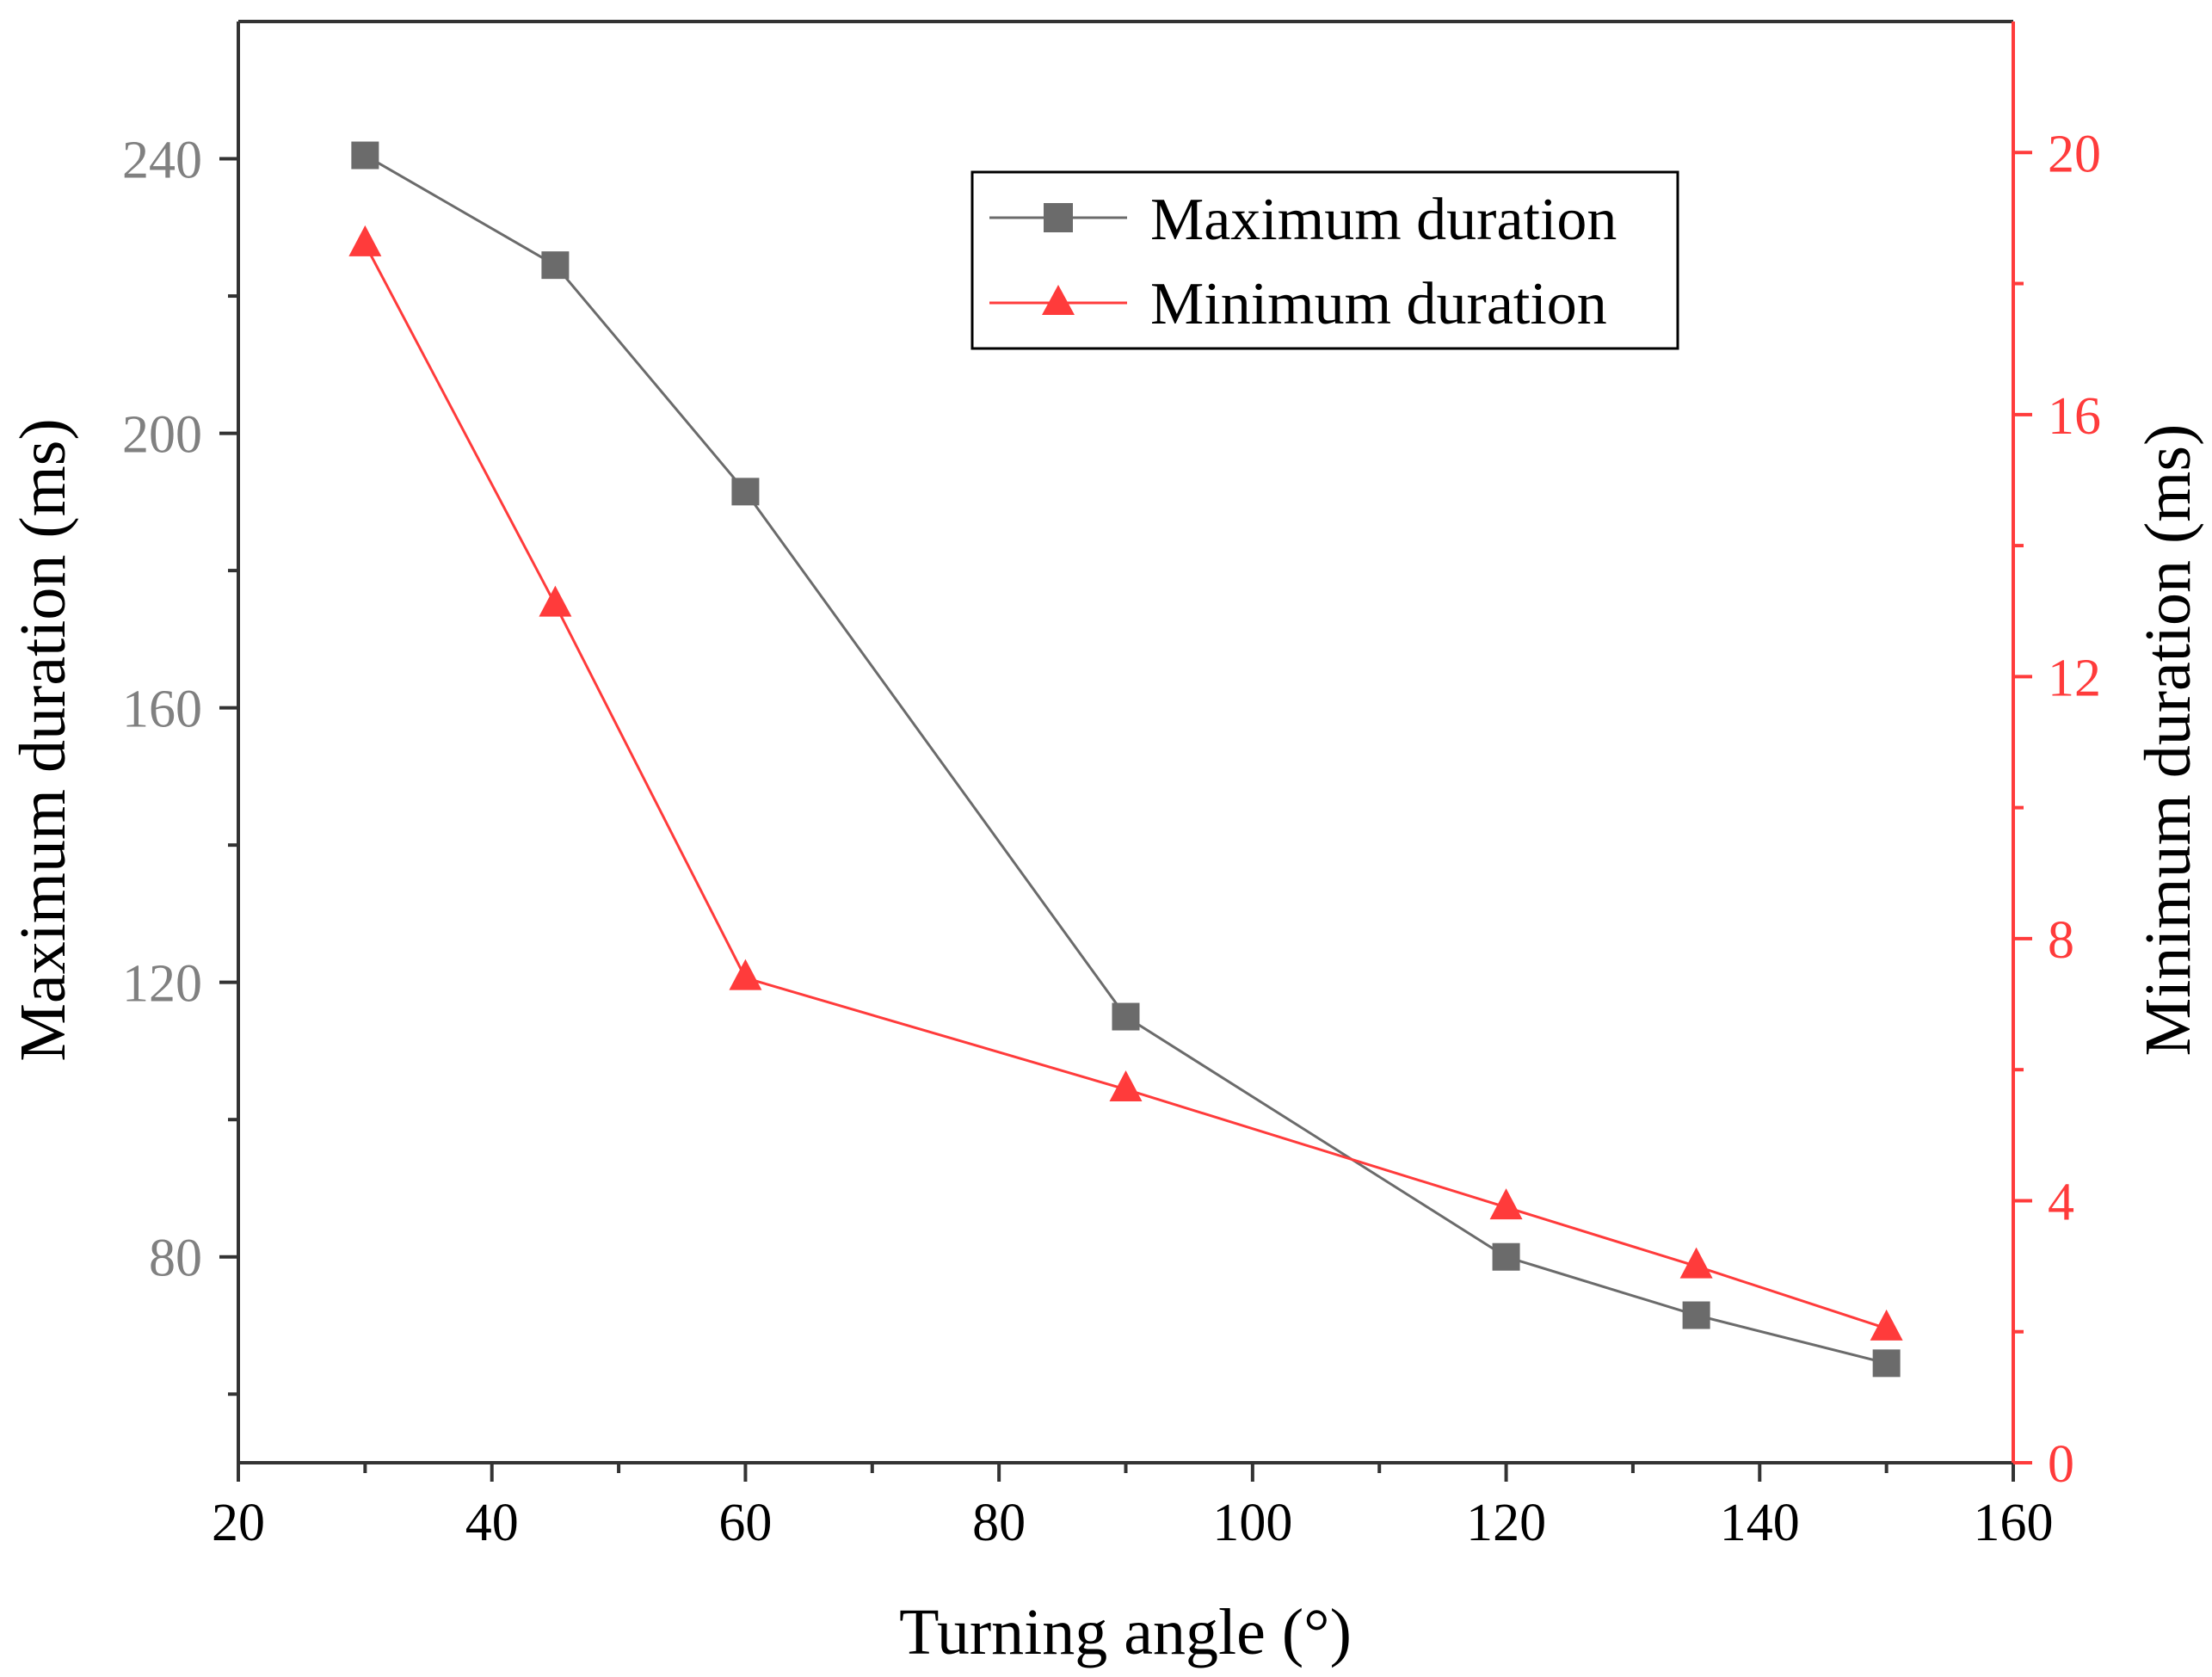 This screenshot has width=2212, height=1677. Describe the element at coordinates (180, 764) in the screenshot. I see `y-axis-left: 80 120 160 200 240` at that location.